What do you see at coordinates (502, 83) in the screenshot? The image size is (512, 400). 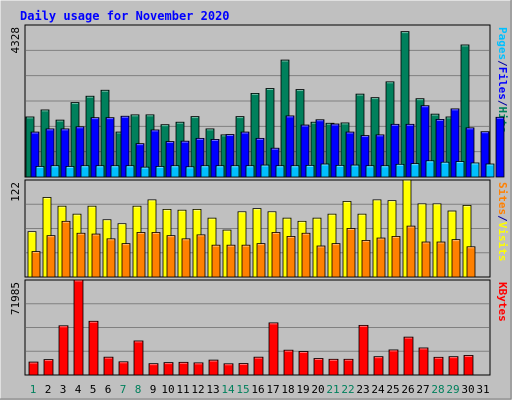 I see `series-label: Files` at bounding box center [502, 83].